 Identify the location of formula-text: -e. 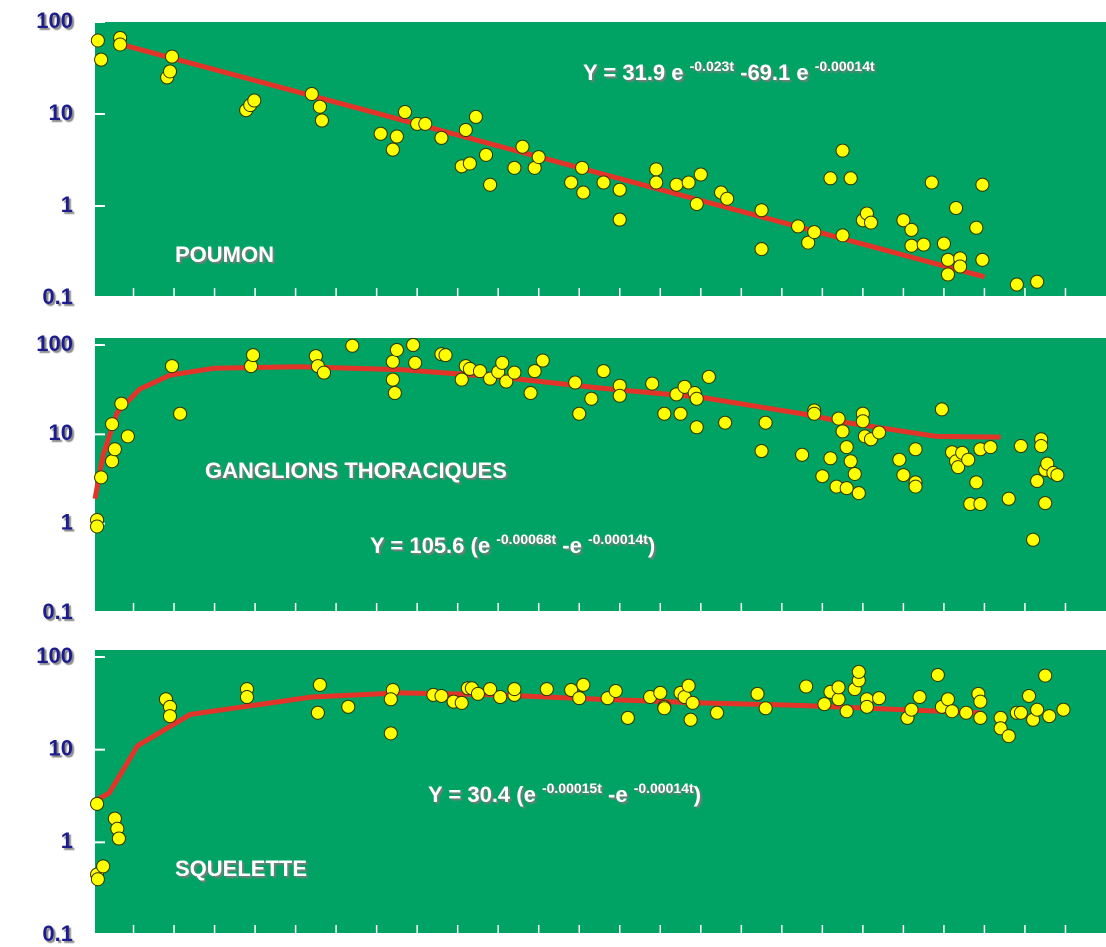
(618, 794).